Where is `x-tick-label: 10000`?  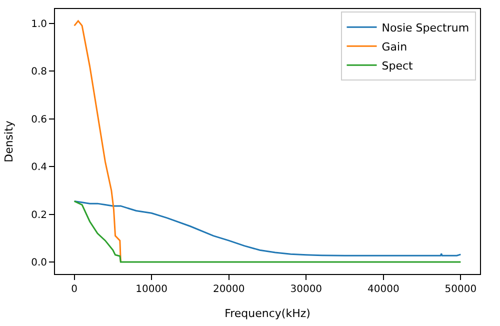 x-tick-label: 10000 is located at coordinates (152, 289).